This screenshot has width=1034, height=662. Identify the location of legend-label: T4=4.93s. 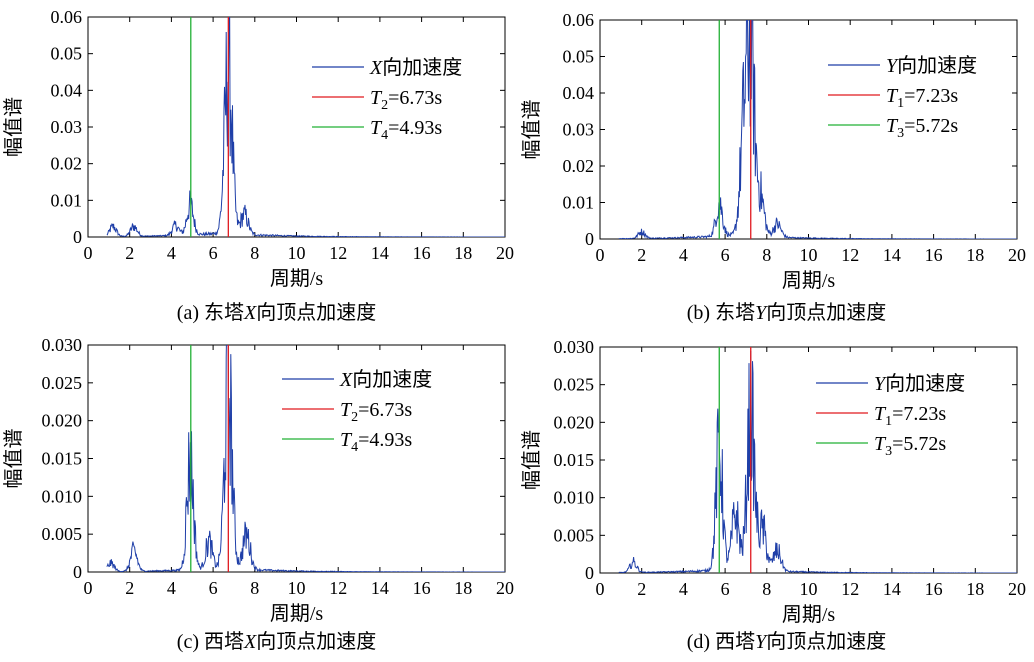
(406, 130).